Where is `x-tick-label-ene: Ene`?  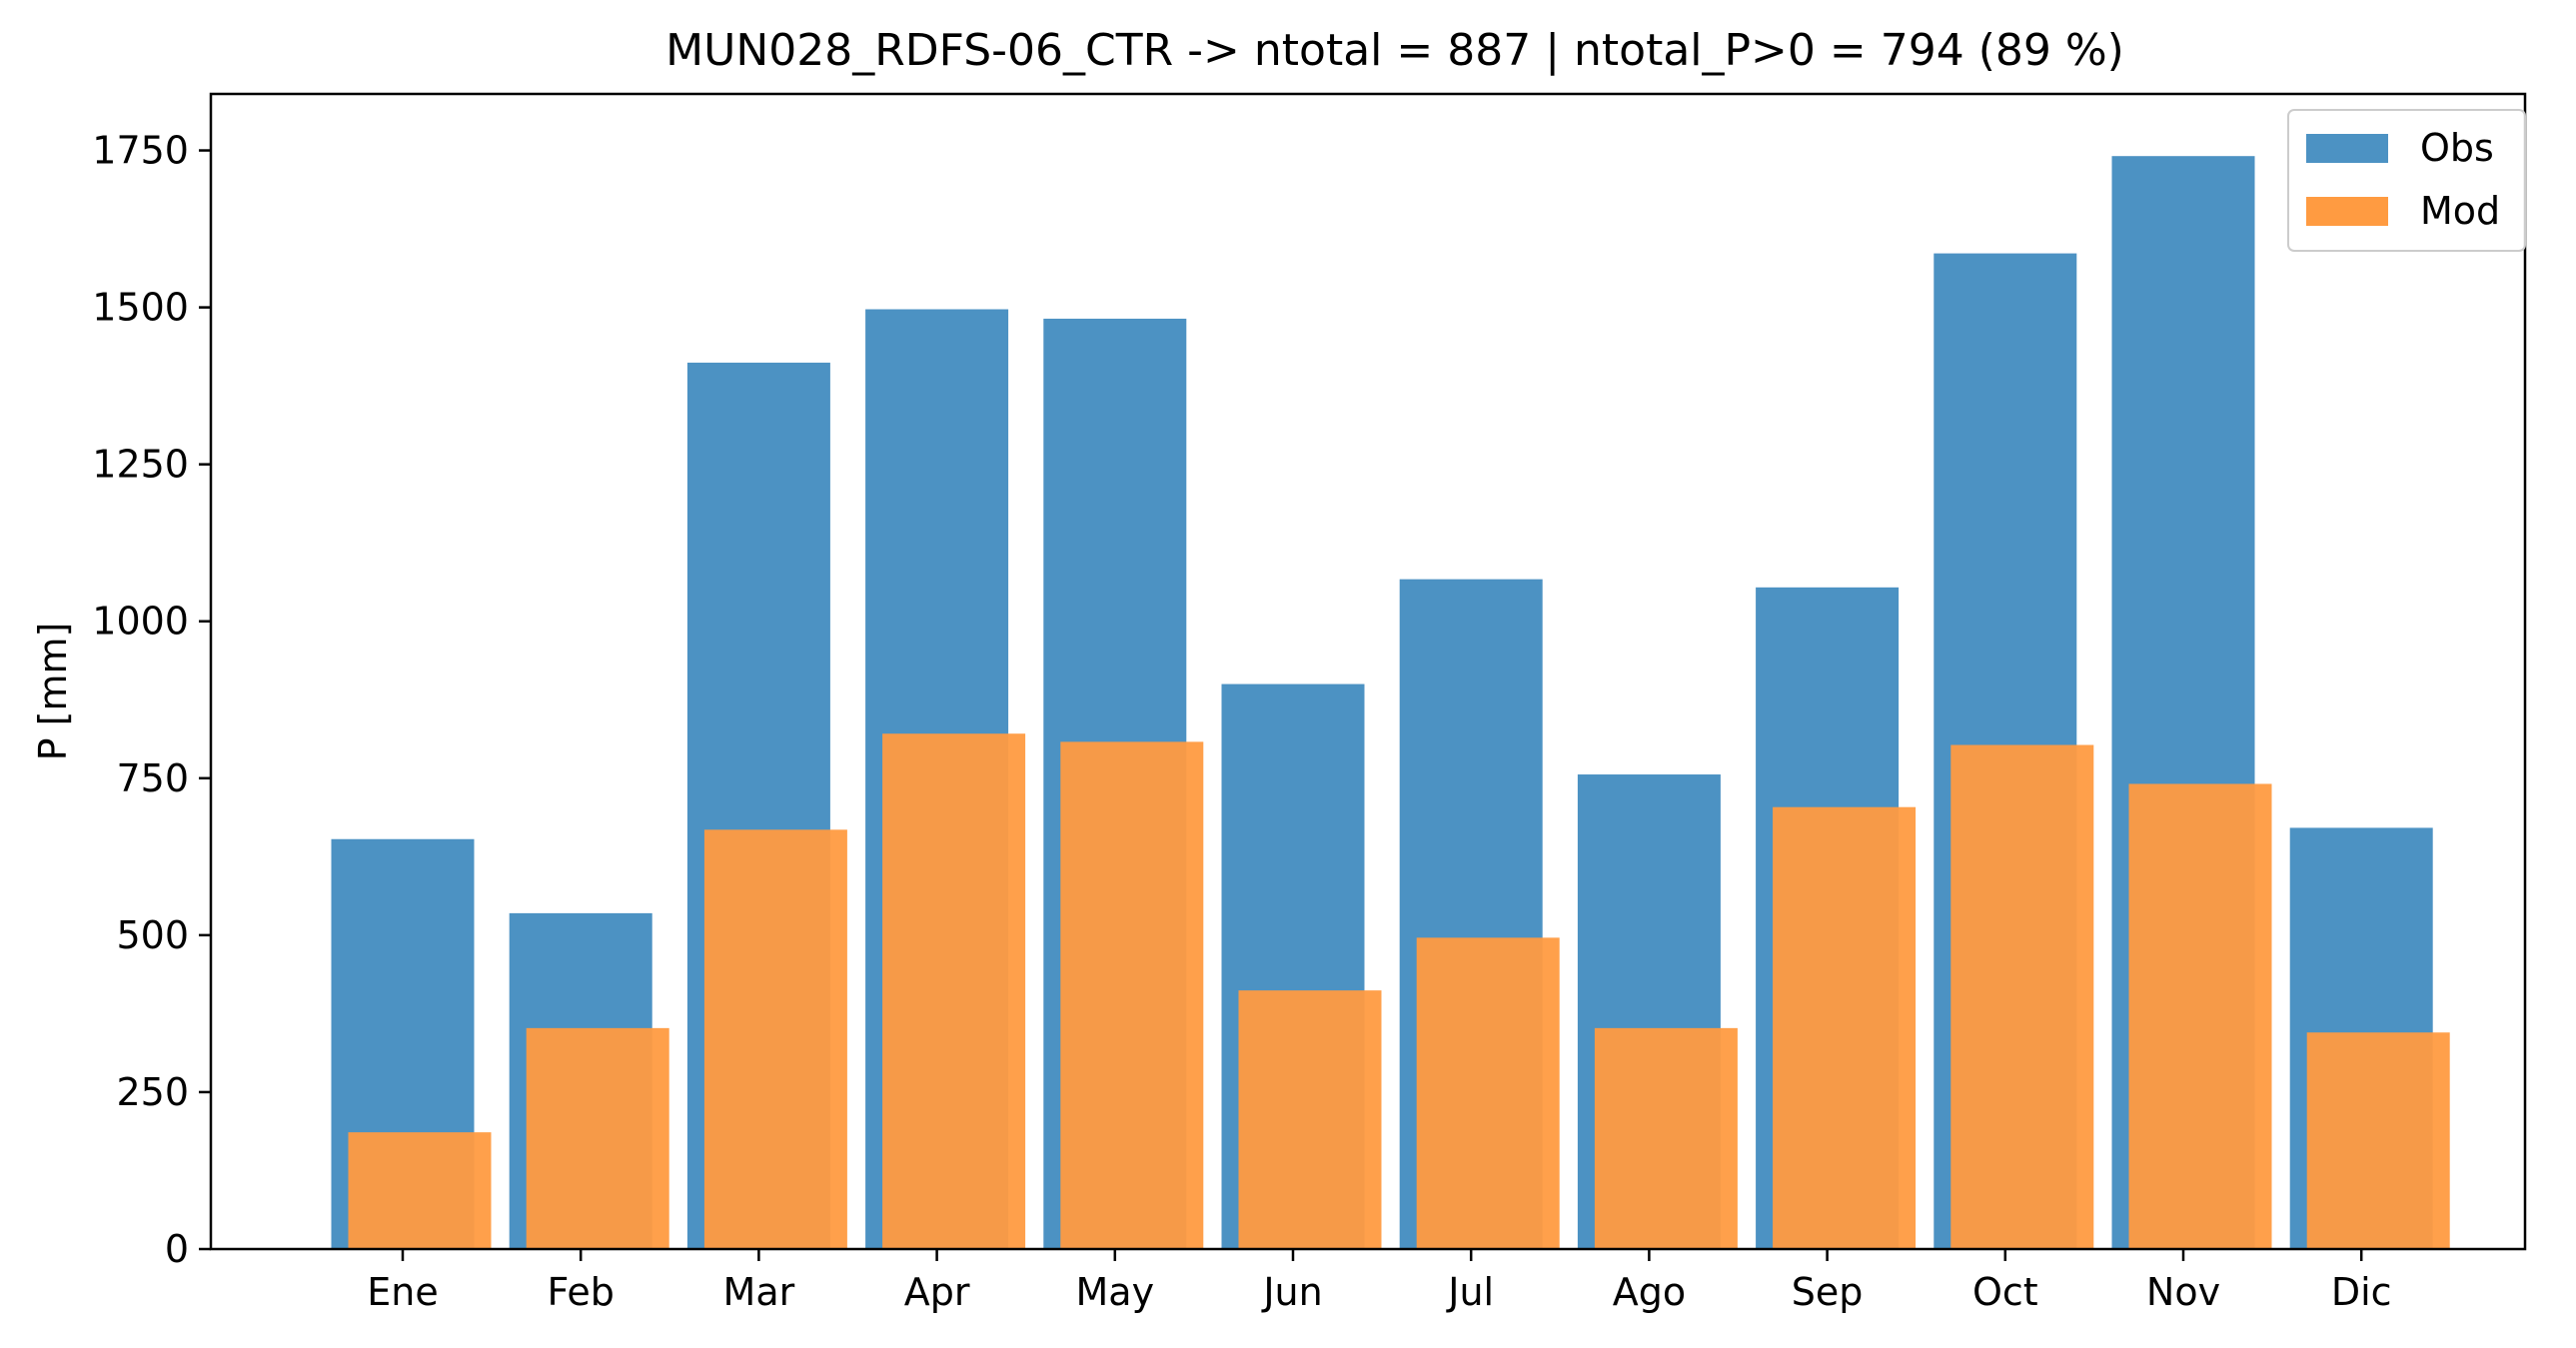 x-tick-label-ene: Ene is located at coordinates (402, 1292).